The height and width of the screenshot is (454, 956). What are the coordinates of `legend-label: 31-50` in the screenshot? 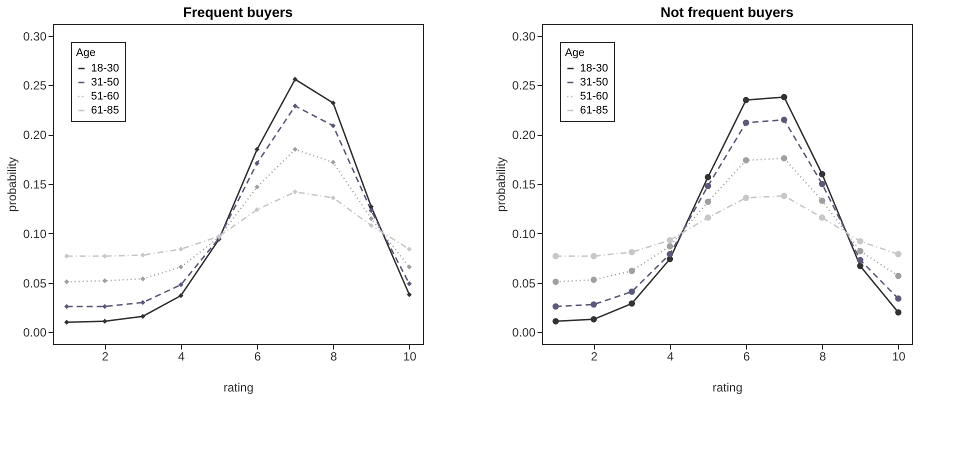 It's located at (594, 82).